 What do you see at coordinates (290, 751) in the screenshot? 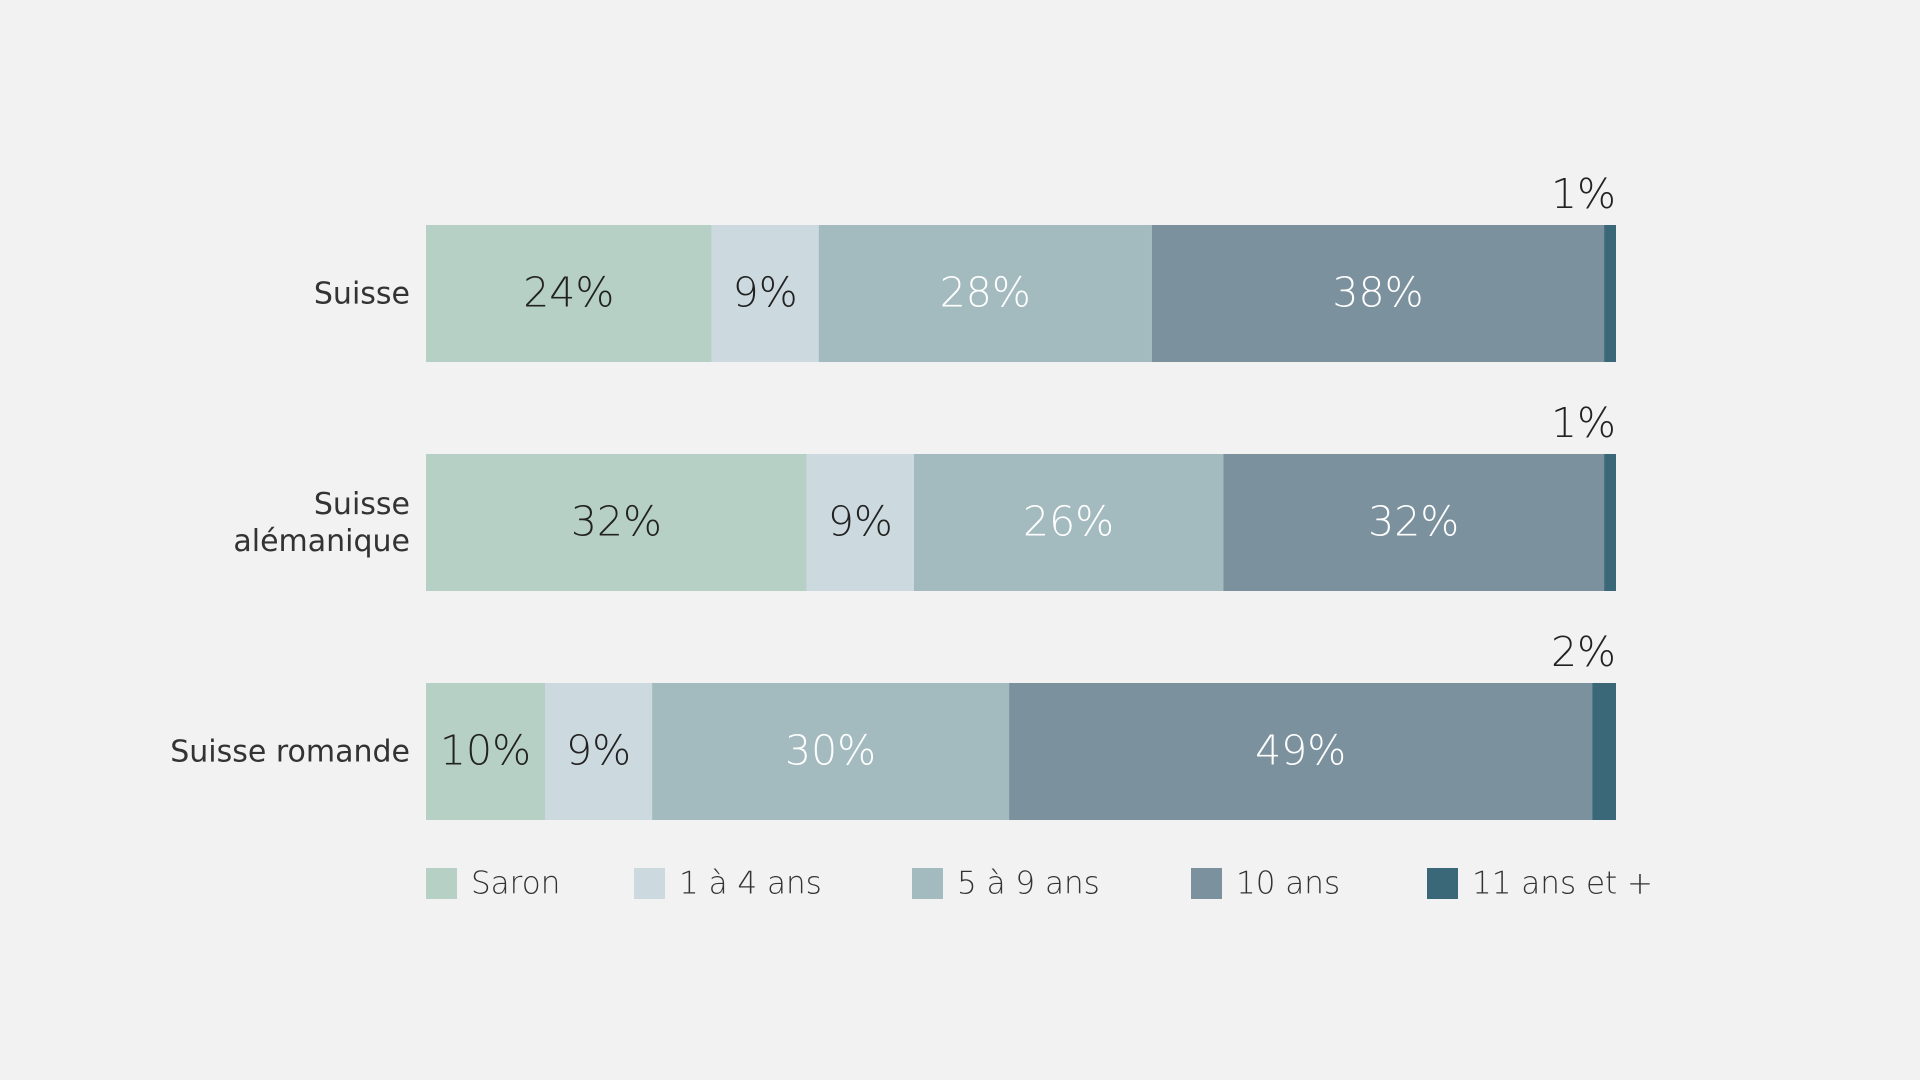
I see `category-label: Suisse romande` at bounding box center [290, 751].